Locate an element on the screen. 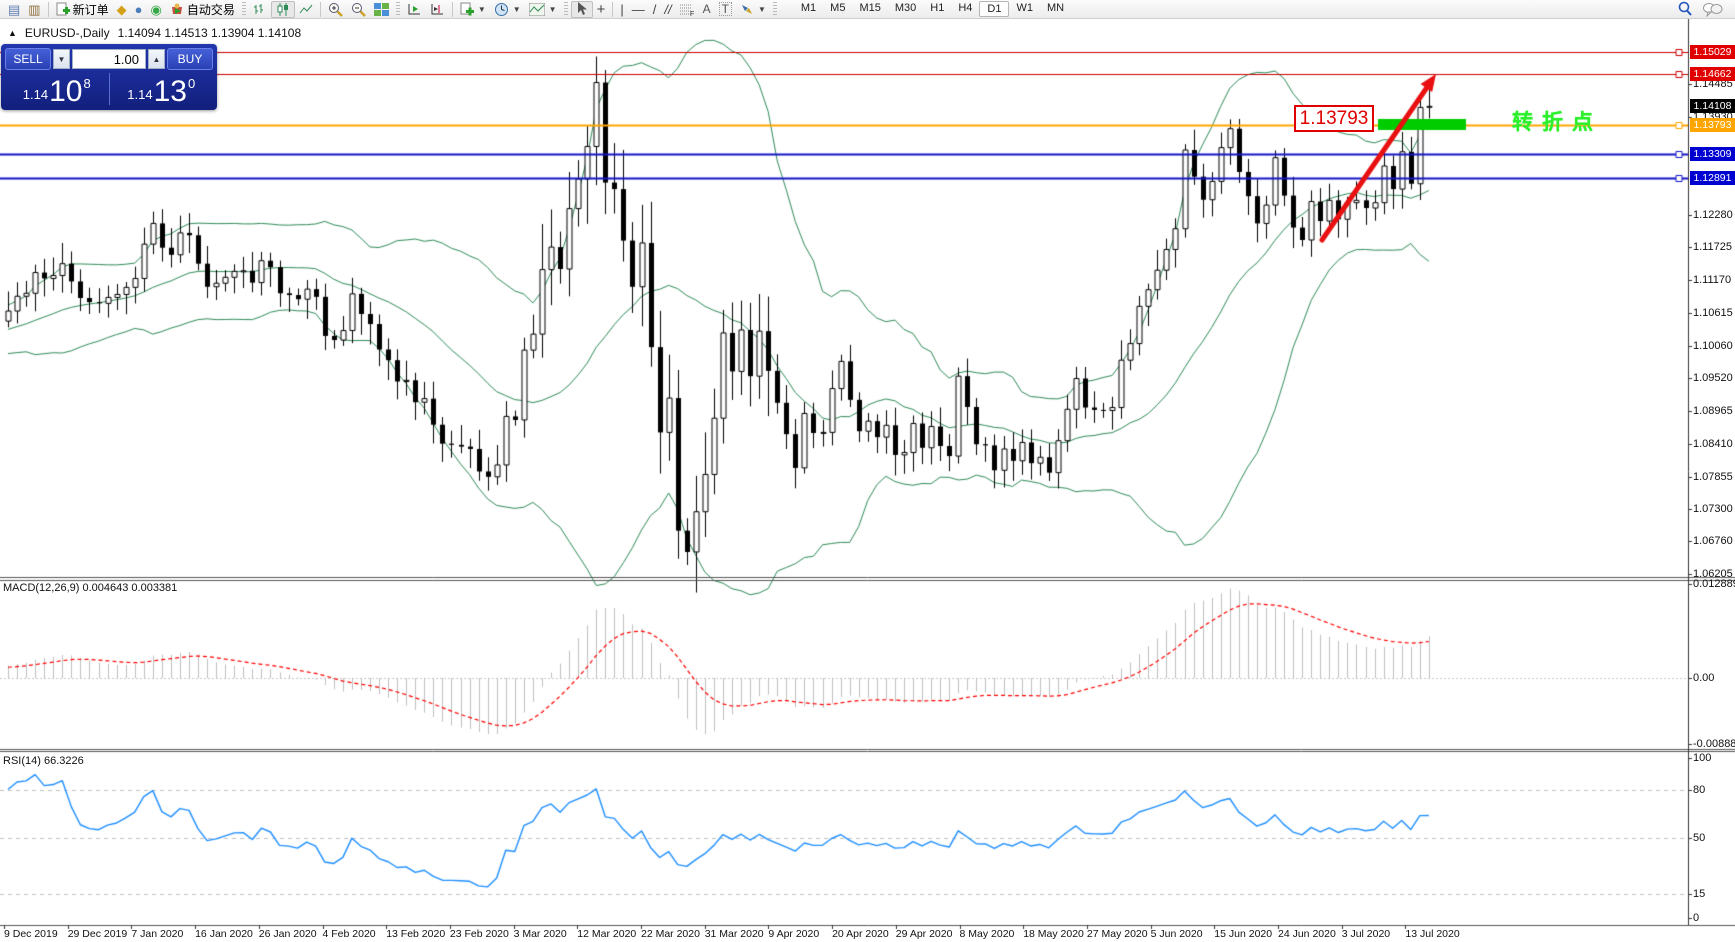  timeframe-button-W1: W1 is located at coordinates (1024, 8).